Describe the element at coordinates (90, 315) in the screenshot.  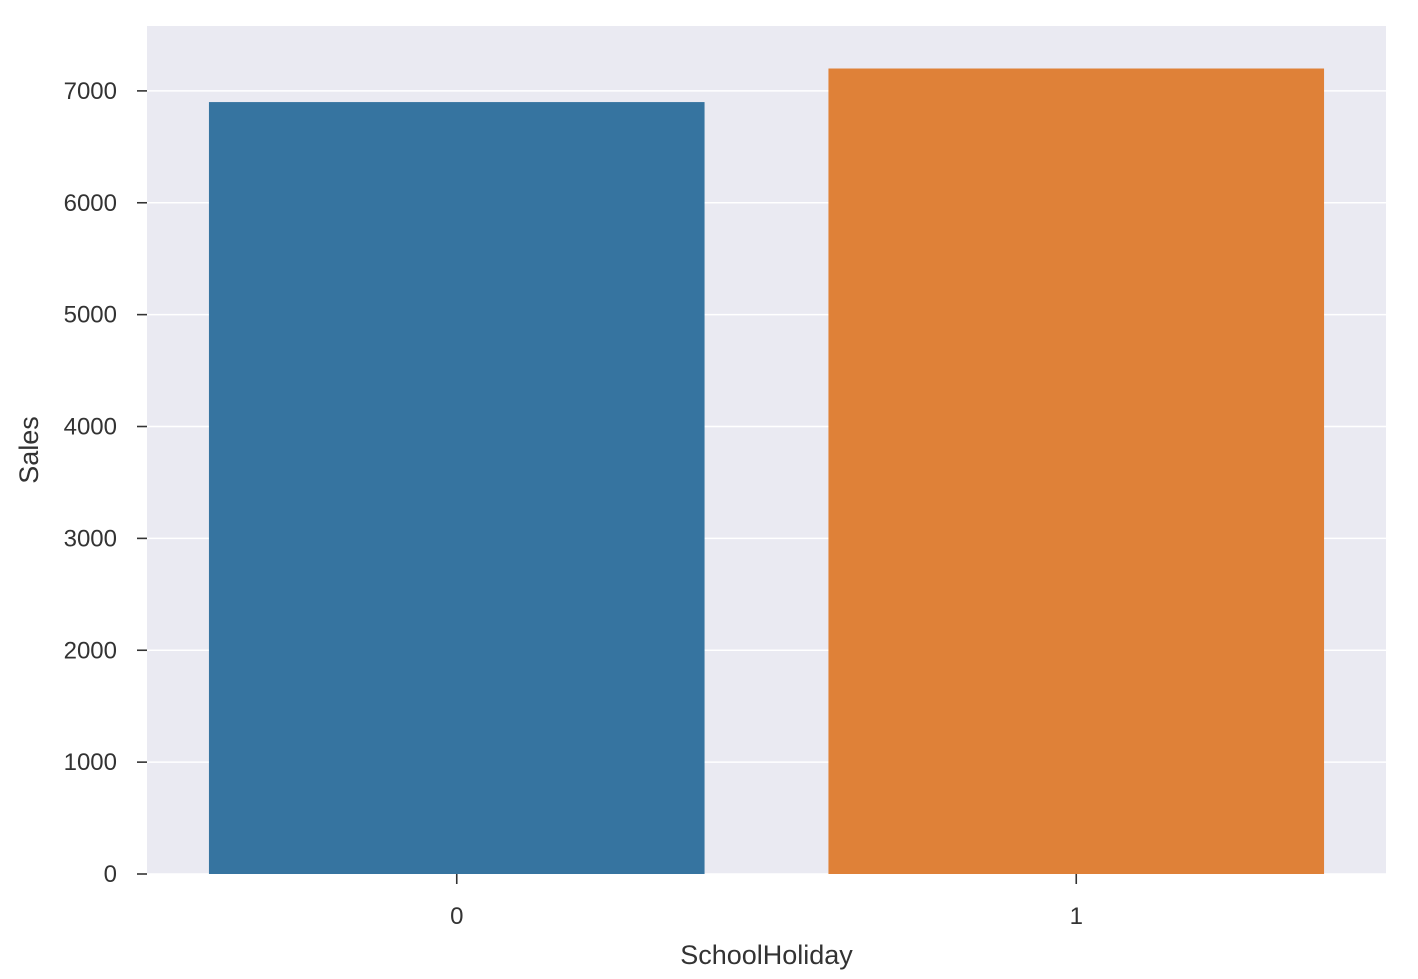
I see `y-tick-label: 5000` at that location.